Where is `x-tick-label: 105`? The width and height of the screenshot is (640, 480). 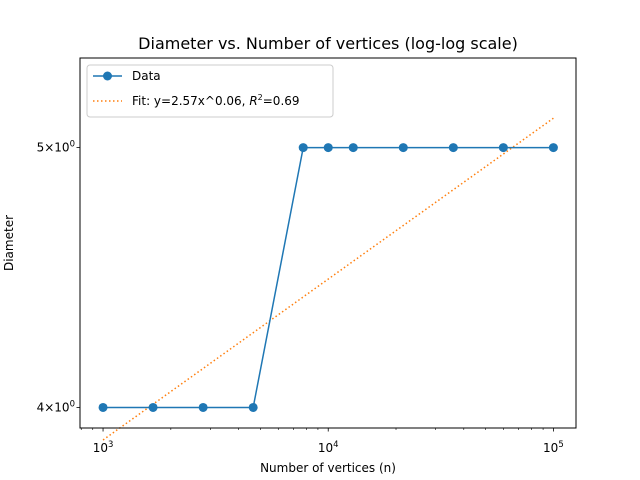
x-tick-label: 105 is located at coordinates (553, 447).